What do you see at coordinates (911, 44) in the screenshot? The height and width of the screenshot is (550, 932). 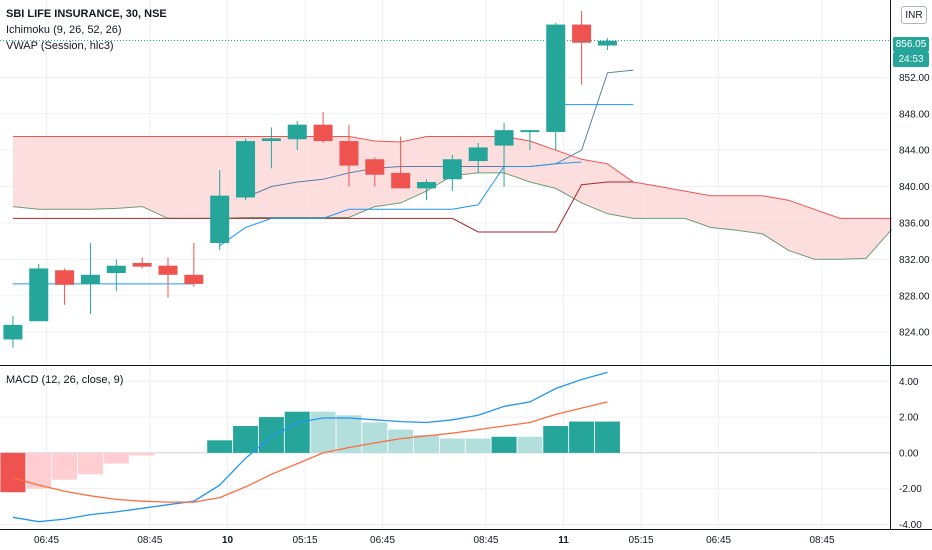 I see `last-price-label: 856.05` at bounding box center [911, 44].